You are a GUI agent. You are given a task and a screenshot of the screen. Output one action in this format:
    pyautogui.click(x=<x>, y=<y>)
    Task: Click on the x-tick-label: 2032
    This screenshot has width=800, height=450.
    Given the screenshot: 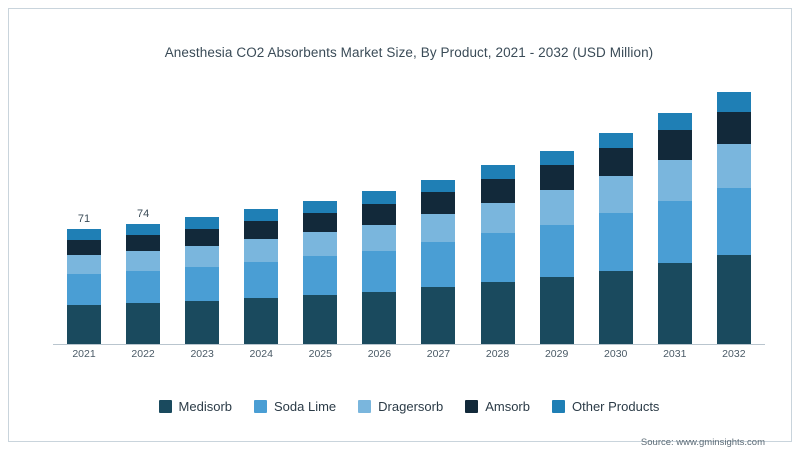 What is the action you would take?
    pyautogui.click(x=734, y=354)
    